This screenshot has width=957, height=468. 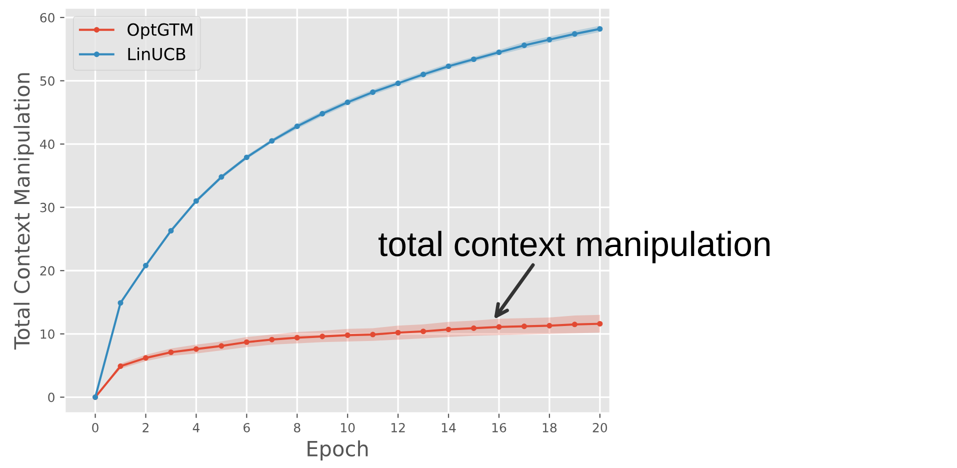 I want to click on y-tick-label: 30, so click(x=47, y=207).